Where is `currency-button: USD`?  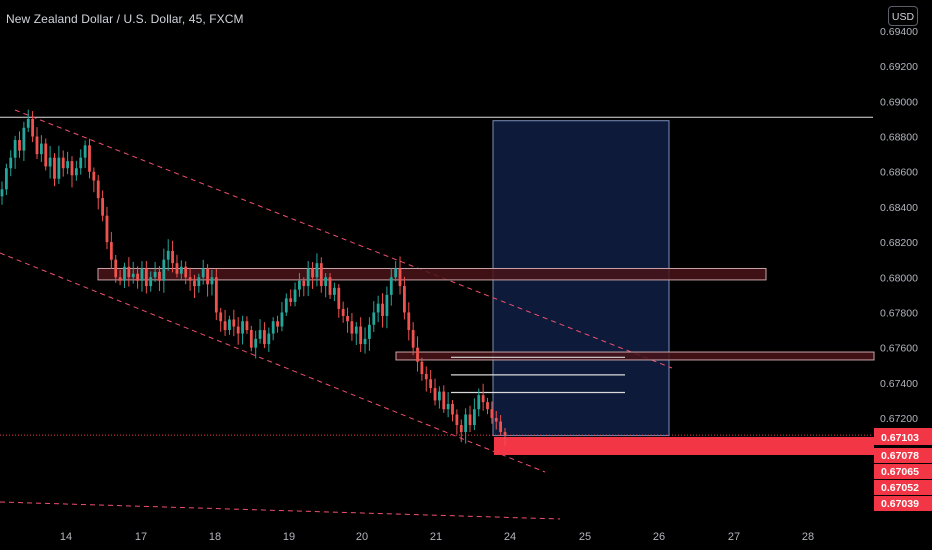 currency-button: USD is located at coordinates (903, 16).